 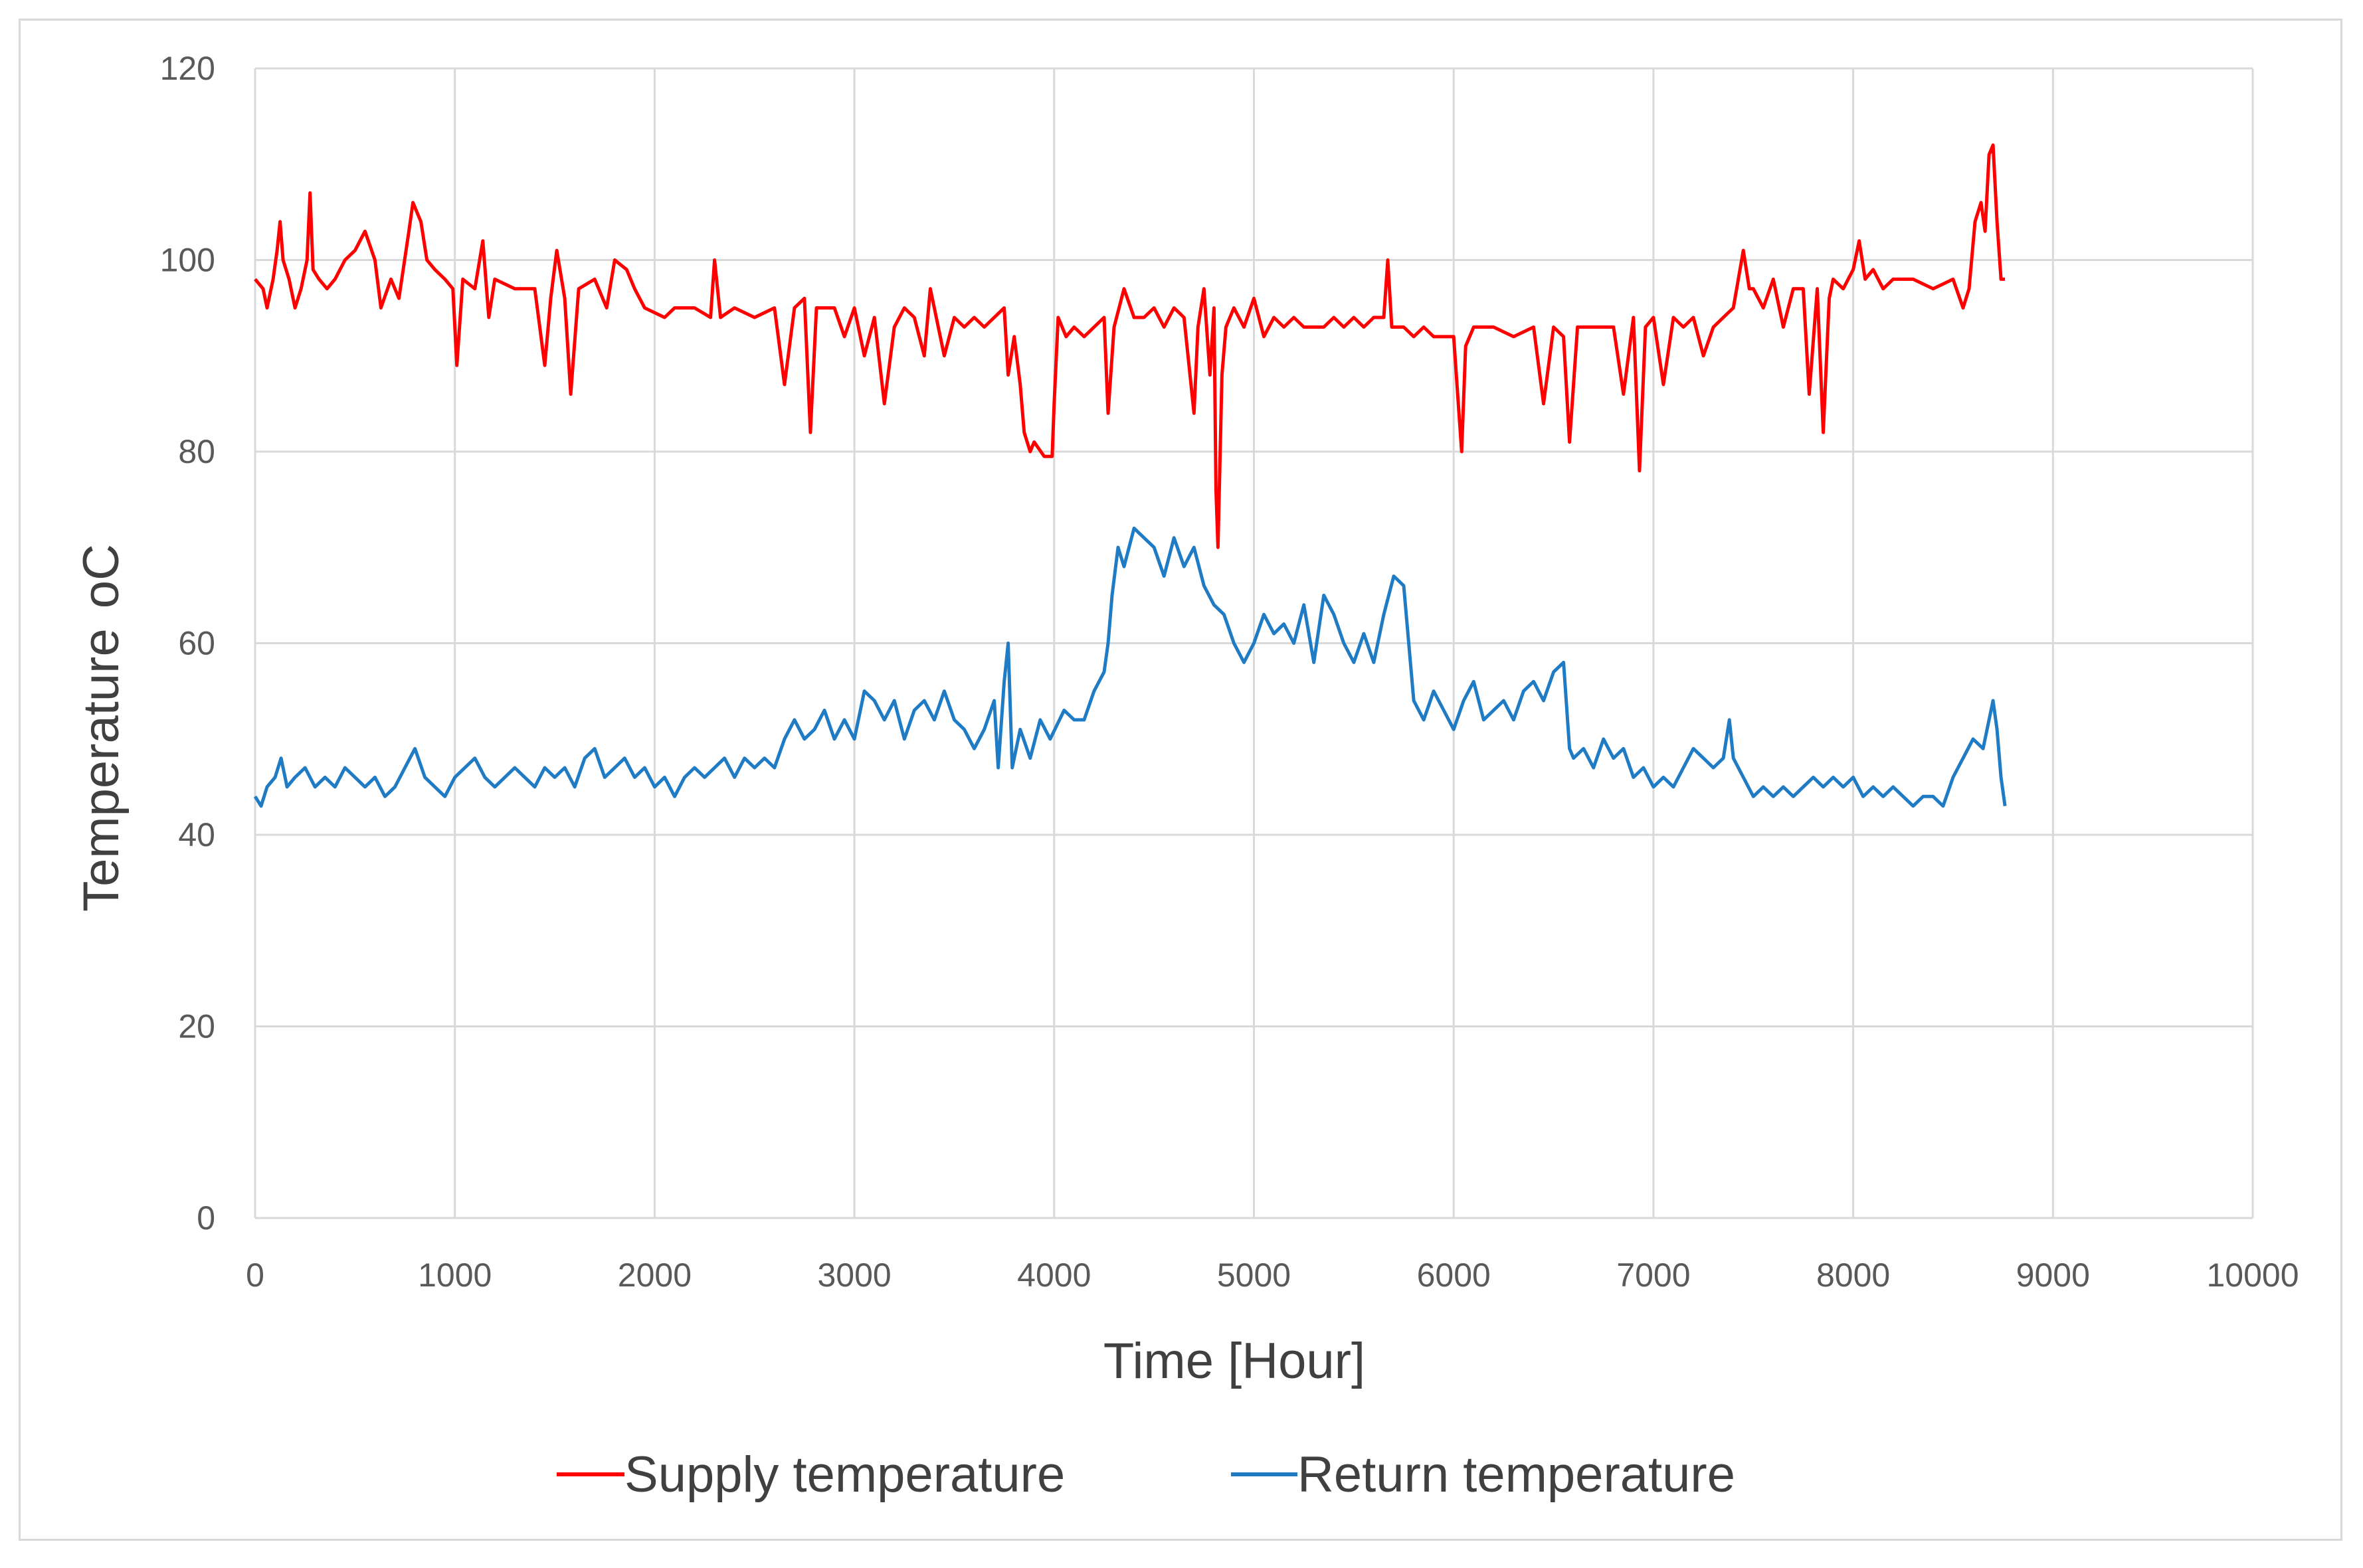 I want to click on x-axis-title: Time [Hour], so click(x=1234, y=1361).